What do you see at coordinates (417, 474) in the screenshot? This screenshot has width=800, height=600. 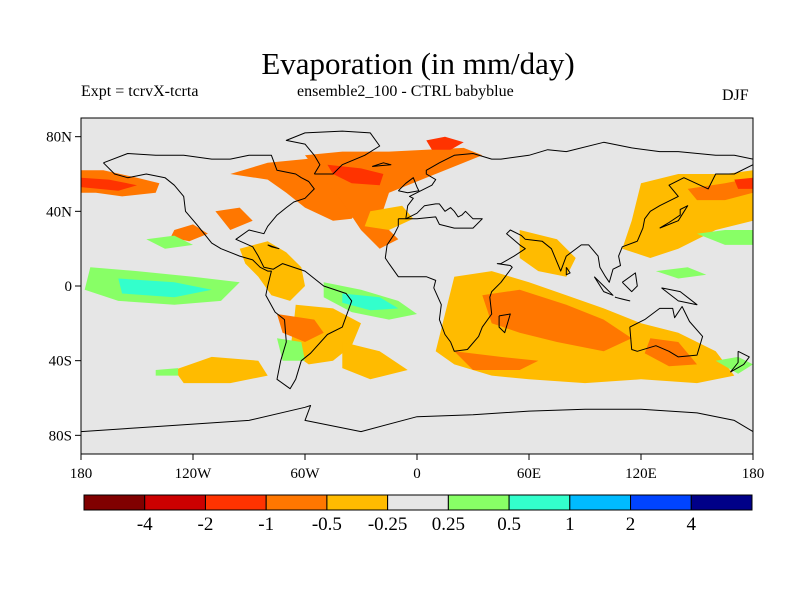 I see `lon-tick-label: 0` at bounding box center [417, 474].